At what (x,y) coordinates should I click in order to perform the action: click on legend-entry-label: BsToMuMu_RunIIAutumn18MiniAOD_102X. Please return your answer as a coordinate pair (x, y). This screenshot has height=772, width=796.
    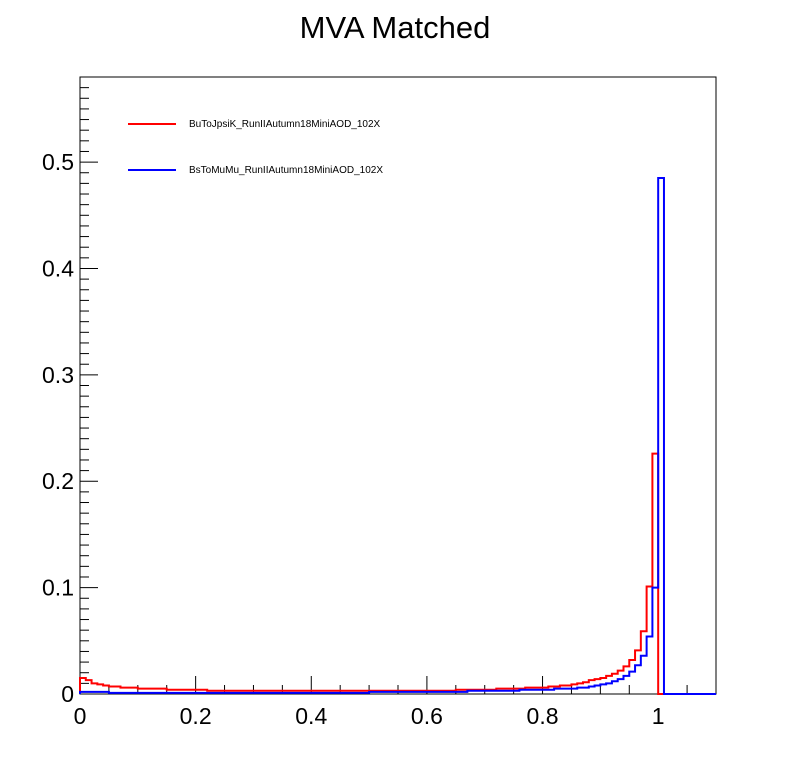
    Looking at the image, I should click on (286, 170).